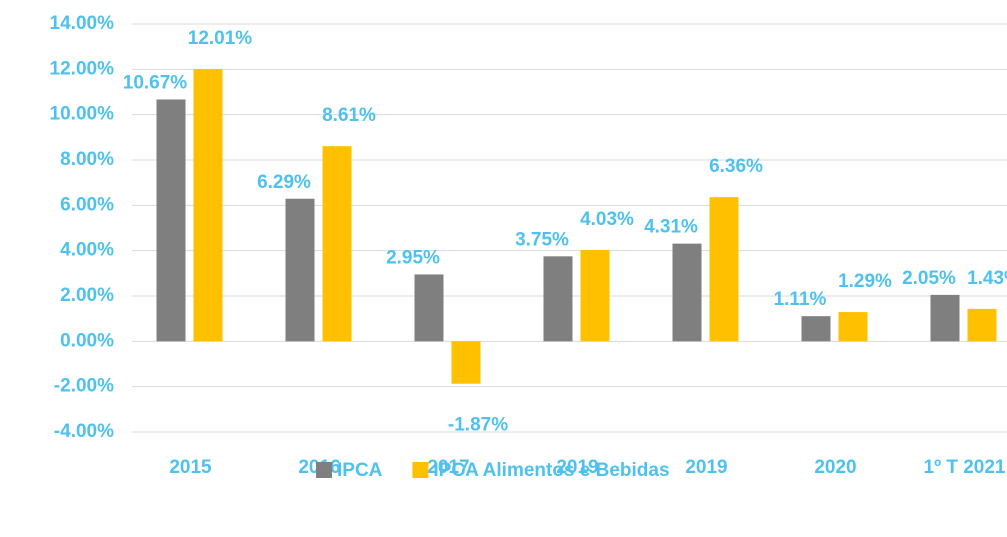 Image resolution: width=1007 pixels, height=537 pixels. Describe the element at coordinates (542, 239) in the screenshot. I see `data-label: 3.75%` at that location.